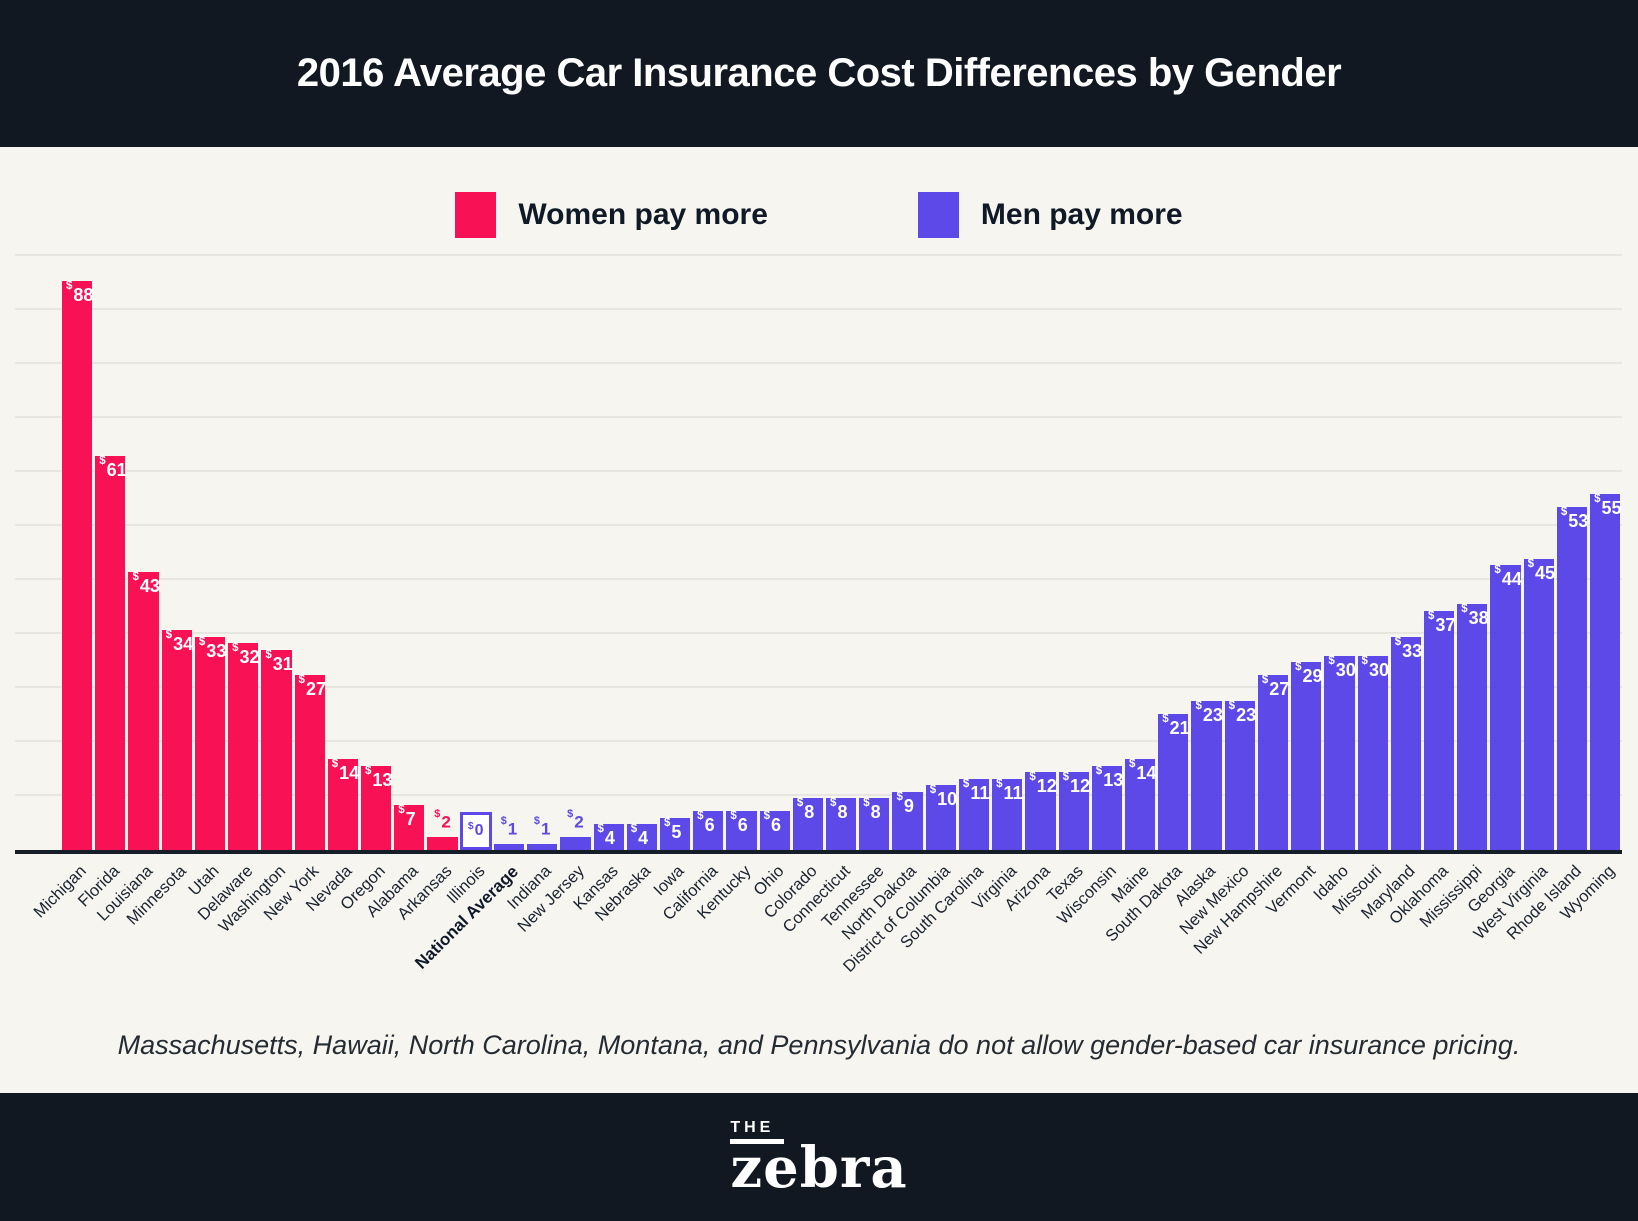 The width and height of the screenshot is (1638, 1221). Describe the element at coordinates (819, 1167) in the screenshot. I see `logo-zebra-text: zebra` at that location.